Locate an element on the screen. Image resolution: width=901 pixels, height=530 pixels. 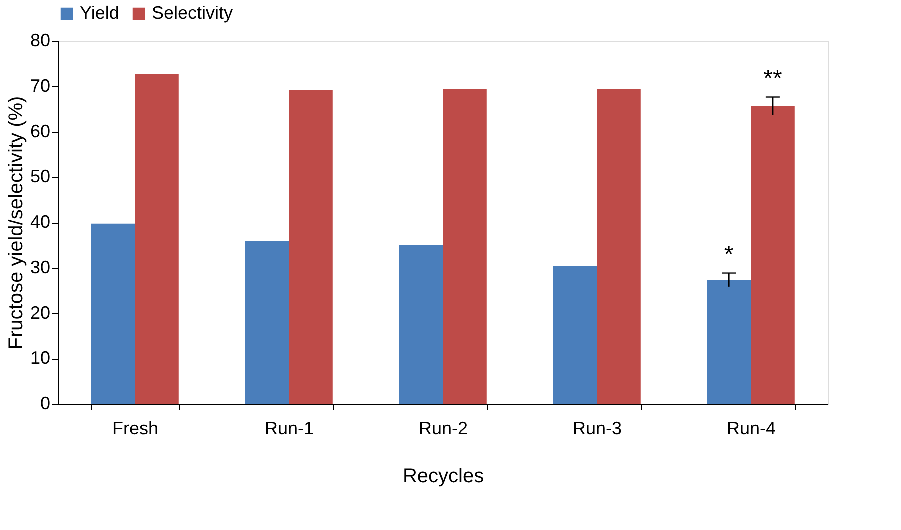
x-tick-label: Run-3 is located at coordinates (597, 428).